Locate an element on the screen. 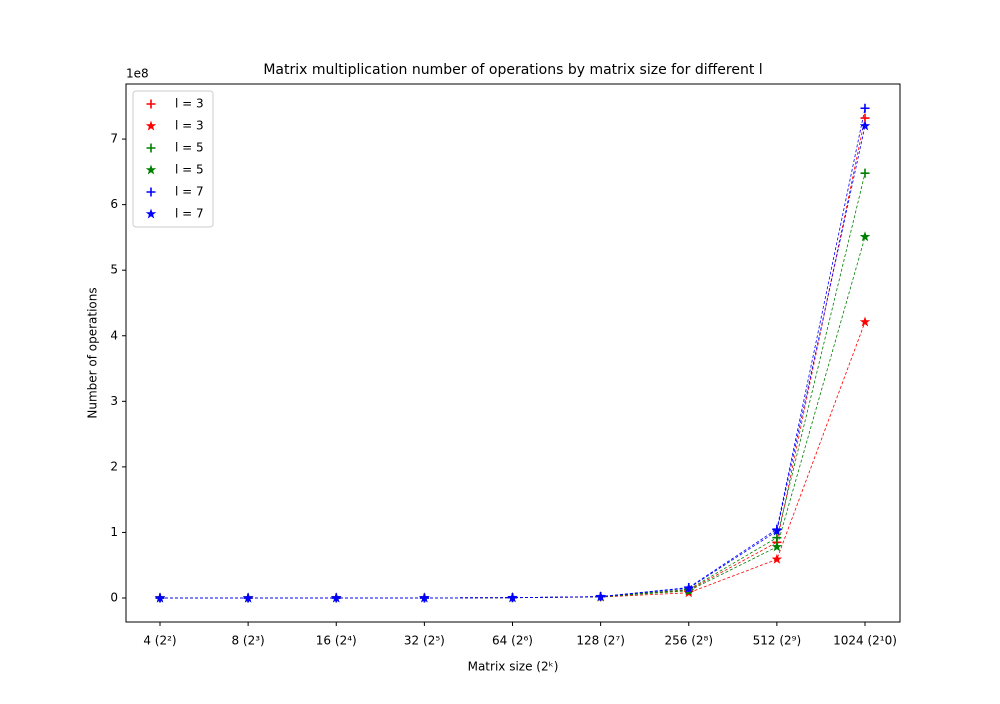 Image resolution: width=1000 pixels, height=704 pixels. y-tick-label: 6 is located at coordinates (114, 204).